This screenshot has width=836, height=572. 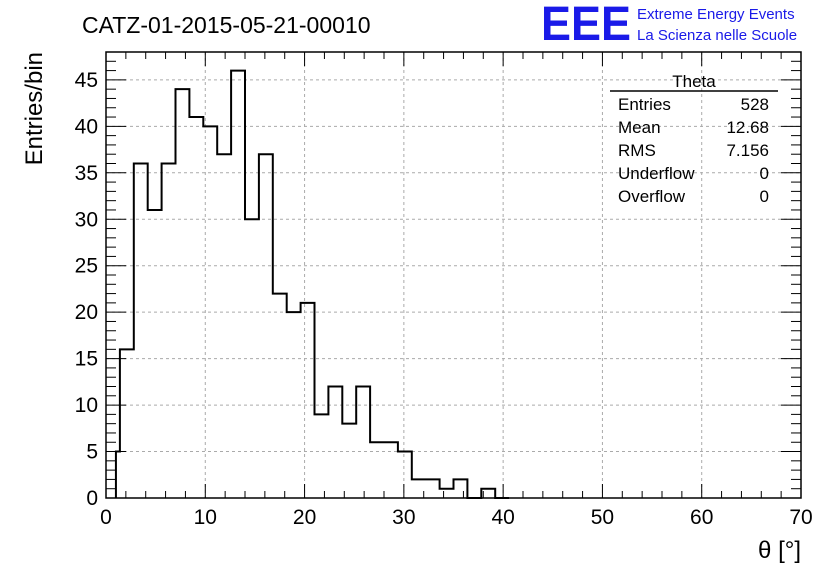 I want to click on stats-label: Overflow, so click(x=652, y=196).